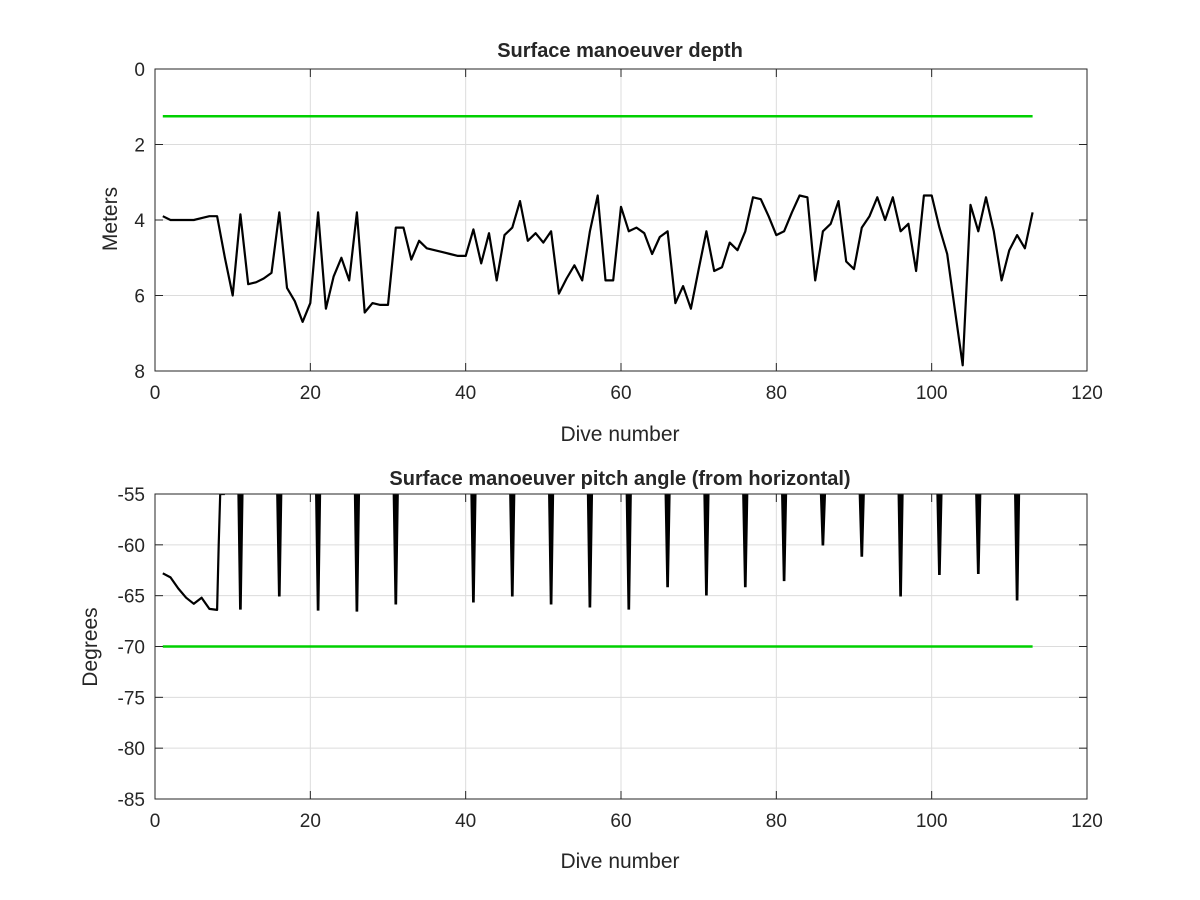 This screenshot has height=900, width=1200. I want to click on y-tick-label: 2, so click(139, 146).